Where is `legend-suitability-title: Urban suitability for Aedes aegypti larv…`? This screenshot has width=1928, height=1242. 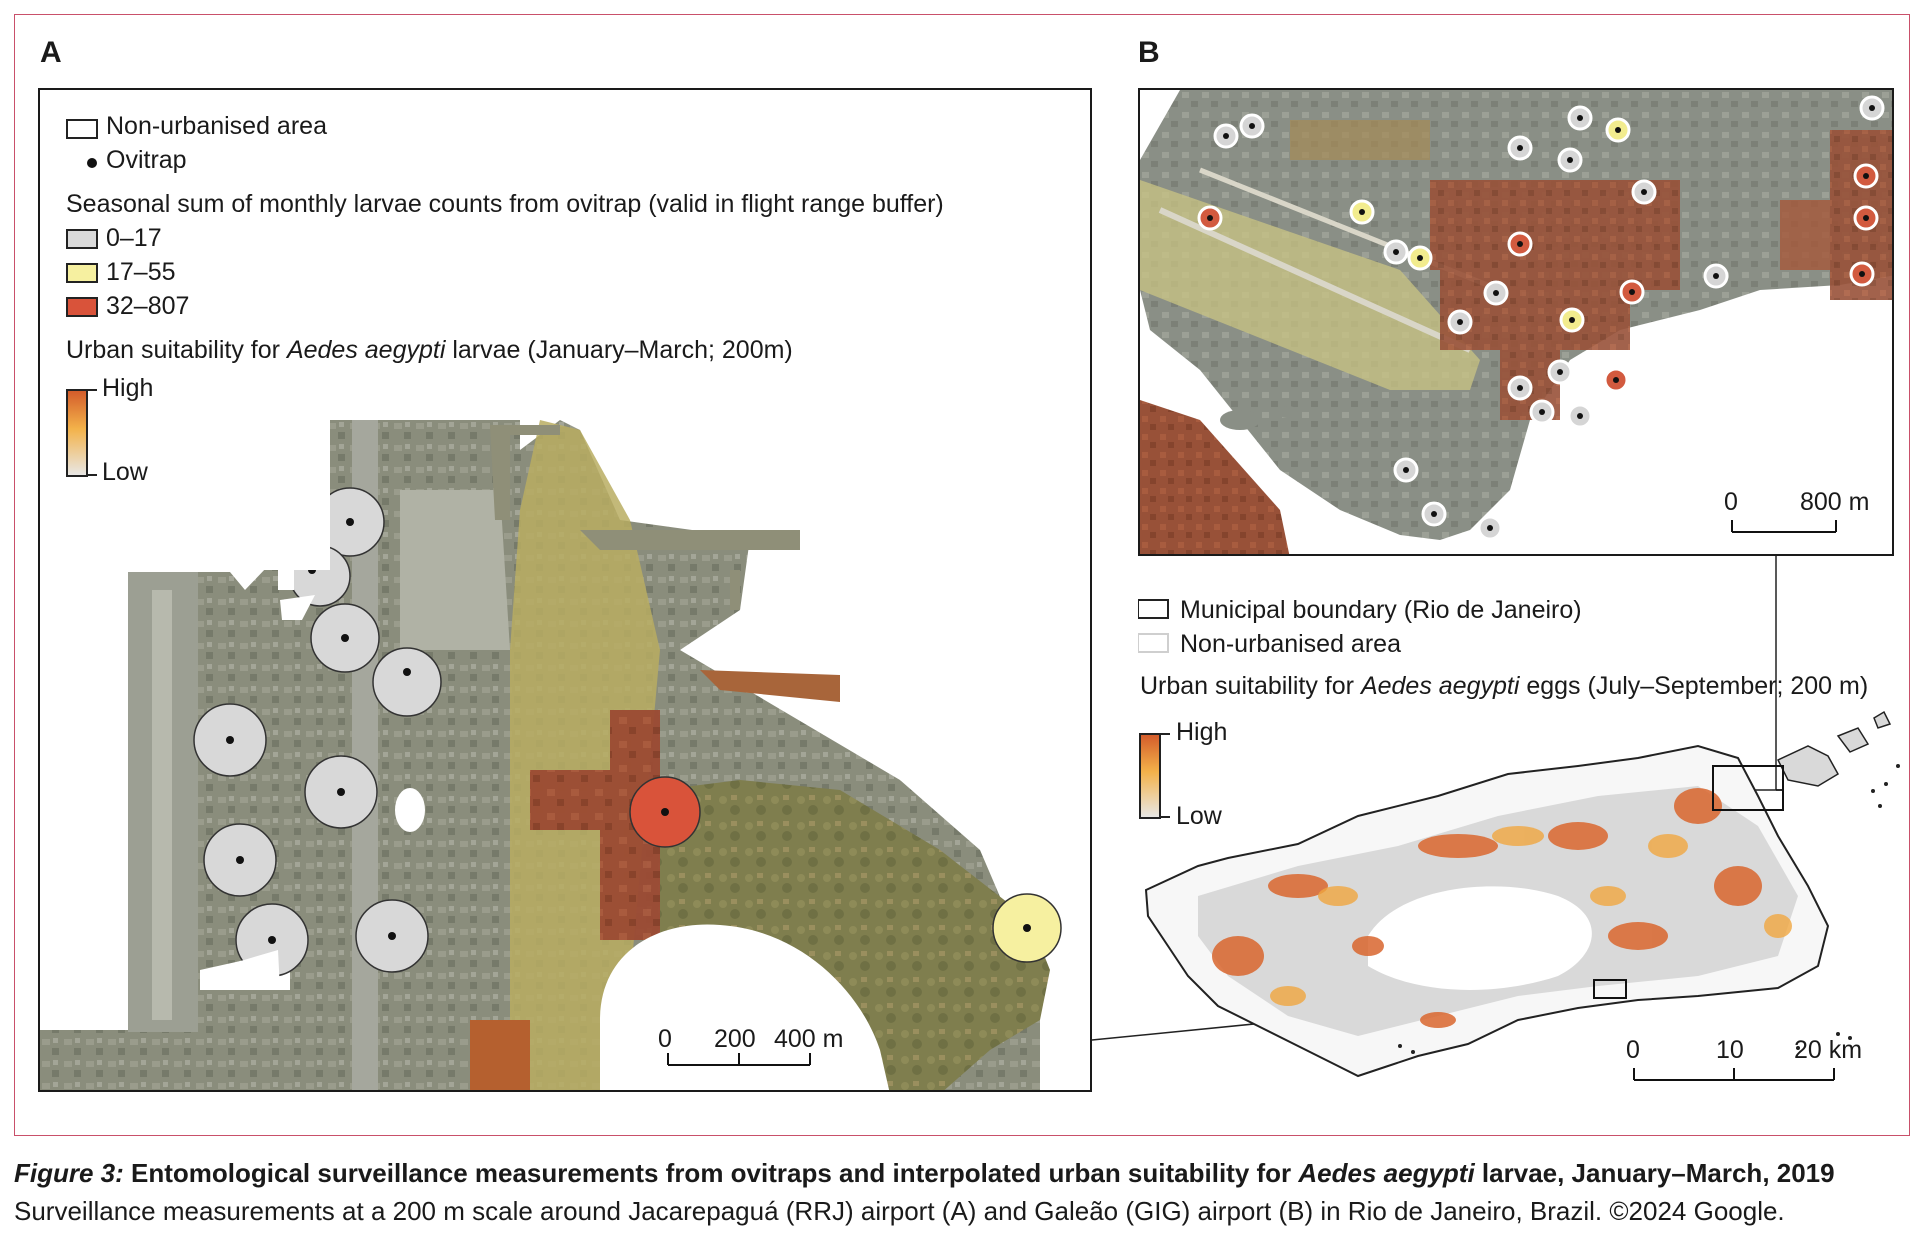 legend-suitability-title: Urban suitability for Aedes aegypti larv… is located at coordinates (429, 350).